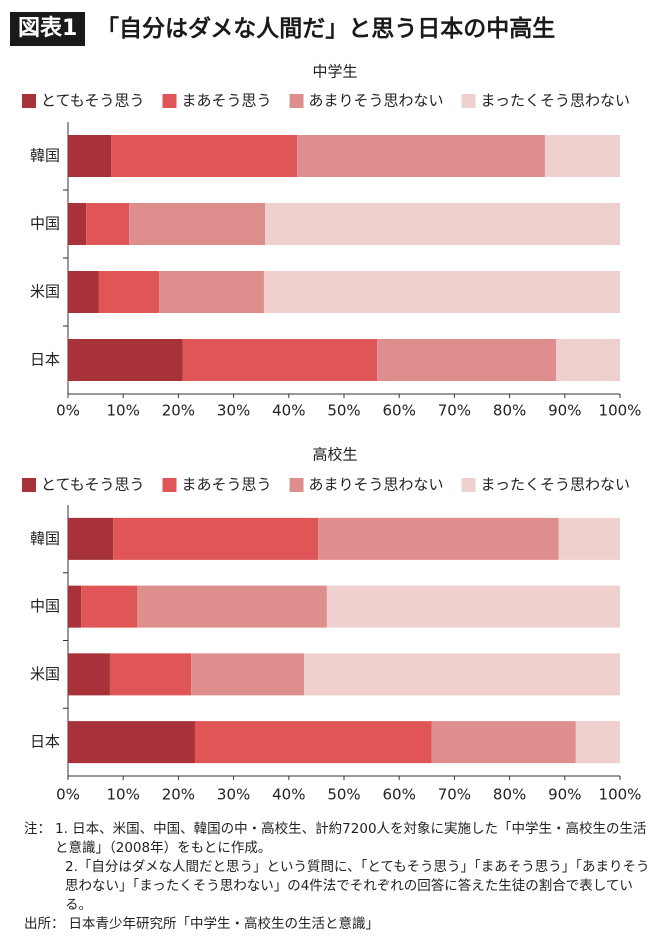  What do you see at coordinates (44, 924) in the screenshot?
I see `source-label: 出所：` at bounding box center [44, 924].